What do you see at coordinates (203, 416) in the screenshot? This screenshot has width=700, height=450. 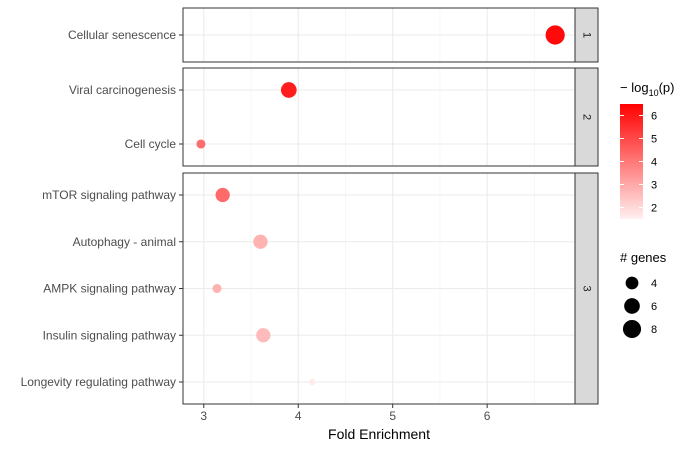 I see `x-tick-label: 3` at bounding box center [203, 416].